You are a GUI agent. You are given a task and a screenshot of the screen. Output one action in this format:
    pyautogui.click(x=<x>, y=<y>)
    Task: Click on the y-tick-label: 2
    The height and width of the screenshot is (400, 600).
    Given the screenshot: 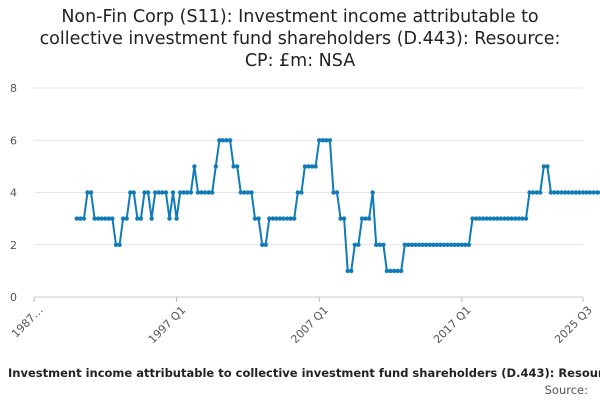 What is the action you would take?
    pyautogui.click(x=13, y=245)
    